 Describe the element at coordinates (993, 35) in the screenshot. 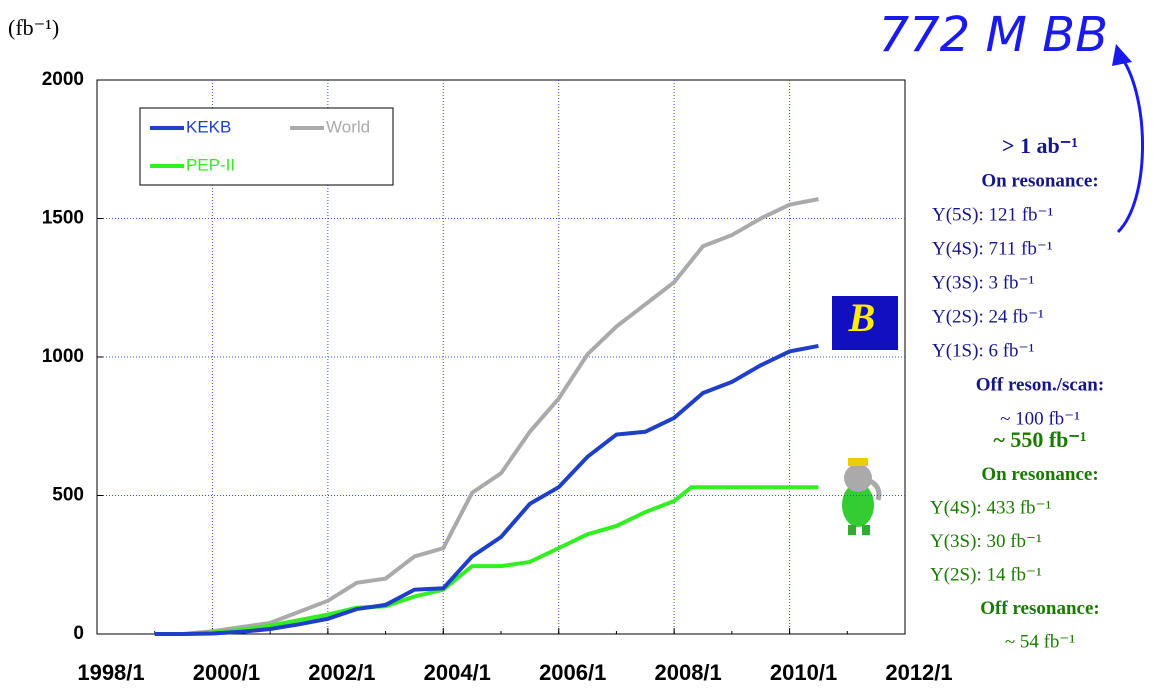

I see `callout: 772 M BB` at that location.